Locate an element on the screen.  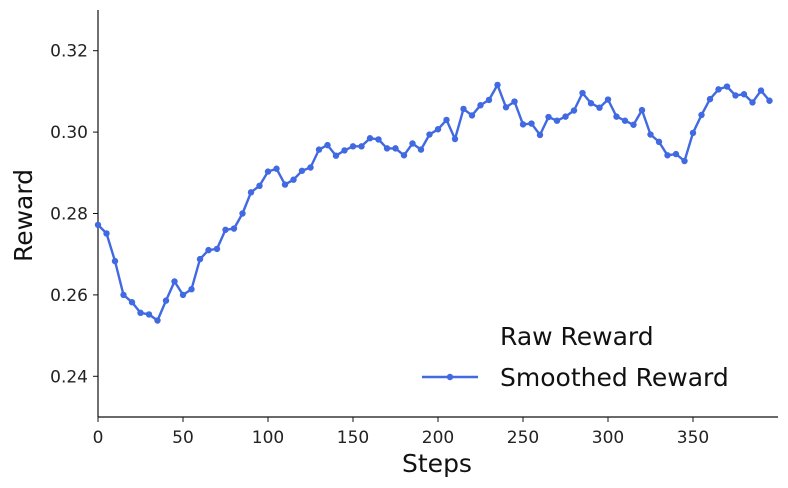
y-tick-label: 0.28 is located at coordinates (69, 215).